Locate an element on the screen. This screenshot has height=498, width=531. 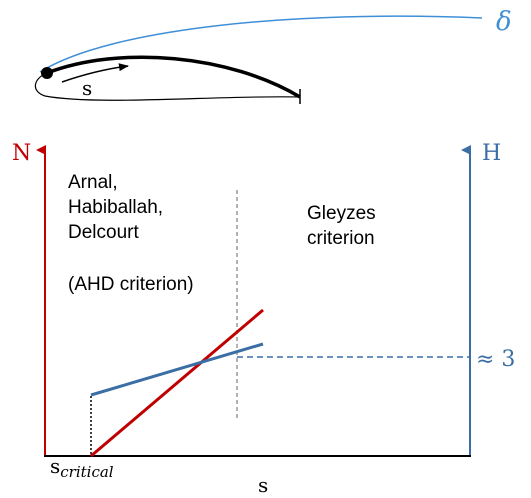
airfoil-upper is located at coordinates (173, 77).